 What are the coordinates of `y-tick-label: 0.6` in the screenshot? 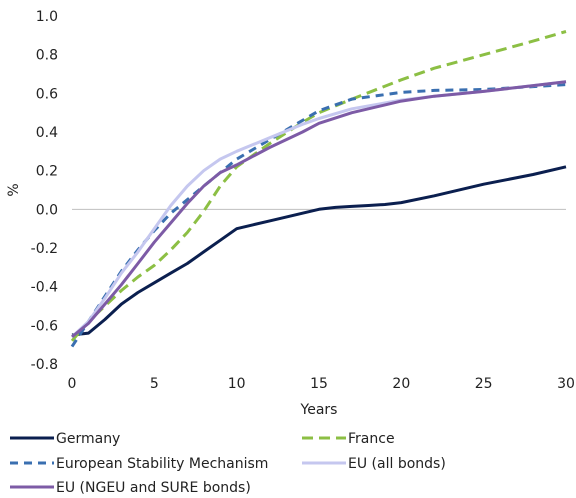 It's located at (47, 94).